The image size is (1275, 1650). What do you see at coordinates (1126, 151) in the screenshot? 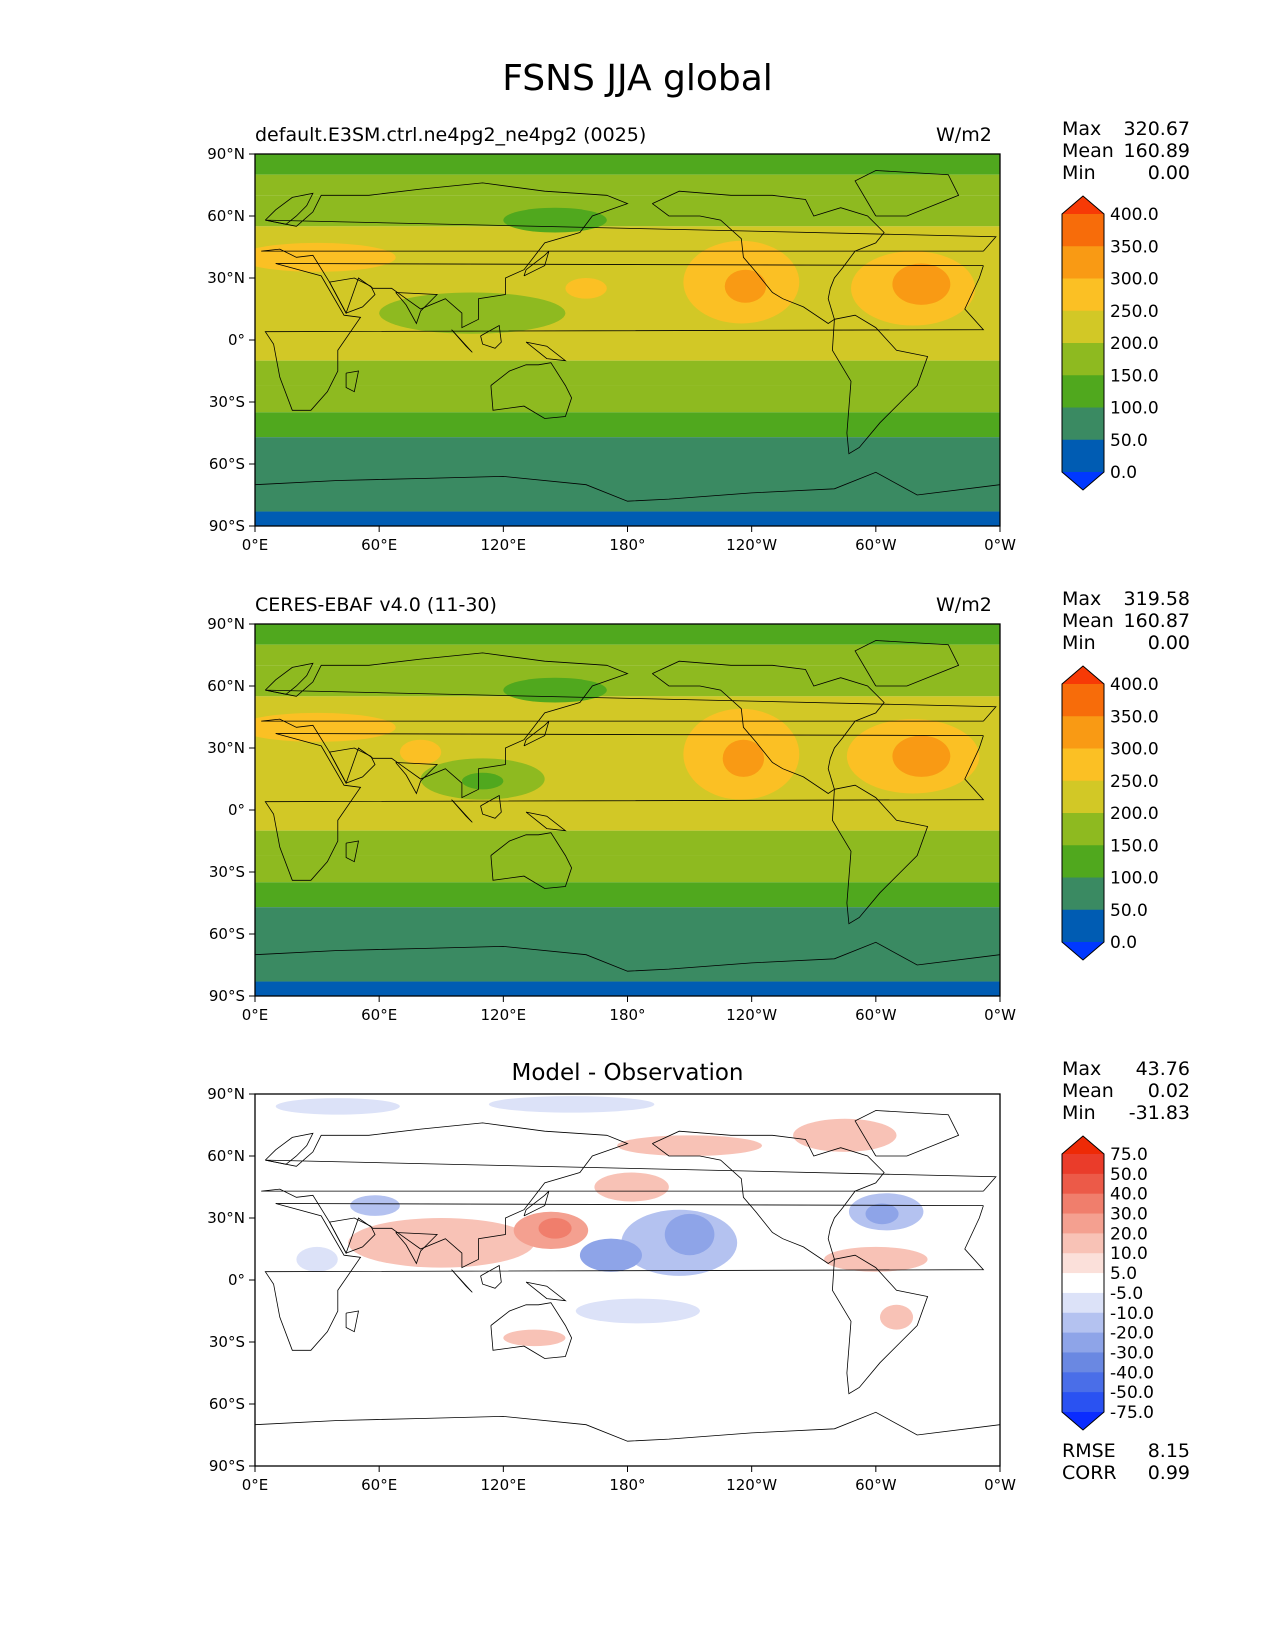
I see `stats-box: Max 320.67 Mean 160.89 Min 0.00` at bounding box center [1126, 151].